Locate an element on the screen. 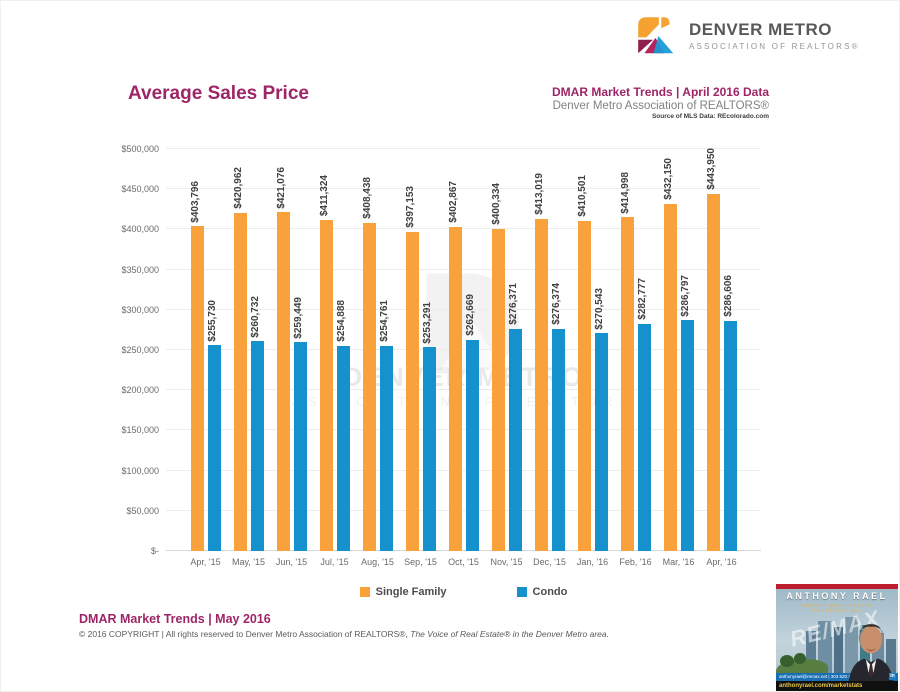 Image resolution: width=900 pixels, height=692 pixels. y-tick-label: $100,000 is located at coordinates (140, 470).